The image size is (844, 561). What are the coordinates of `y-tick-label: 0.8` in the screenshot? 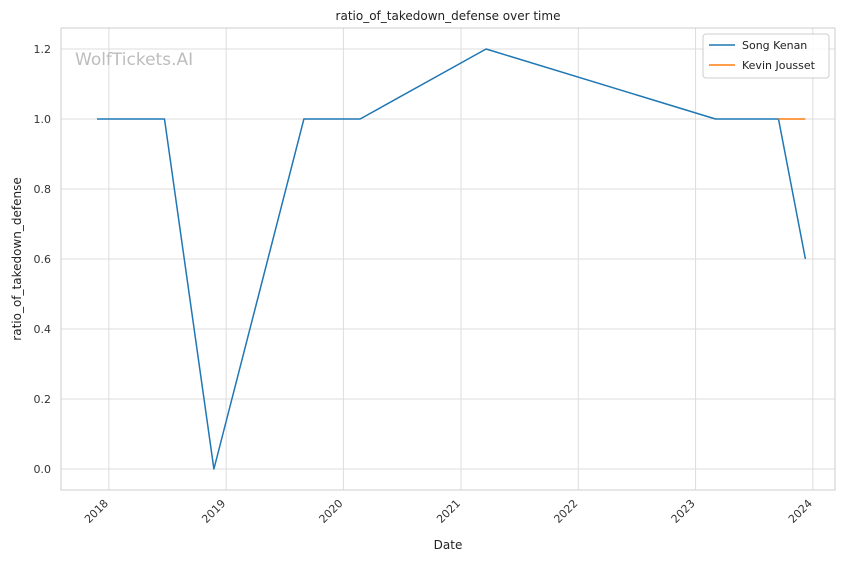 It's located at (43, 189).